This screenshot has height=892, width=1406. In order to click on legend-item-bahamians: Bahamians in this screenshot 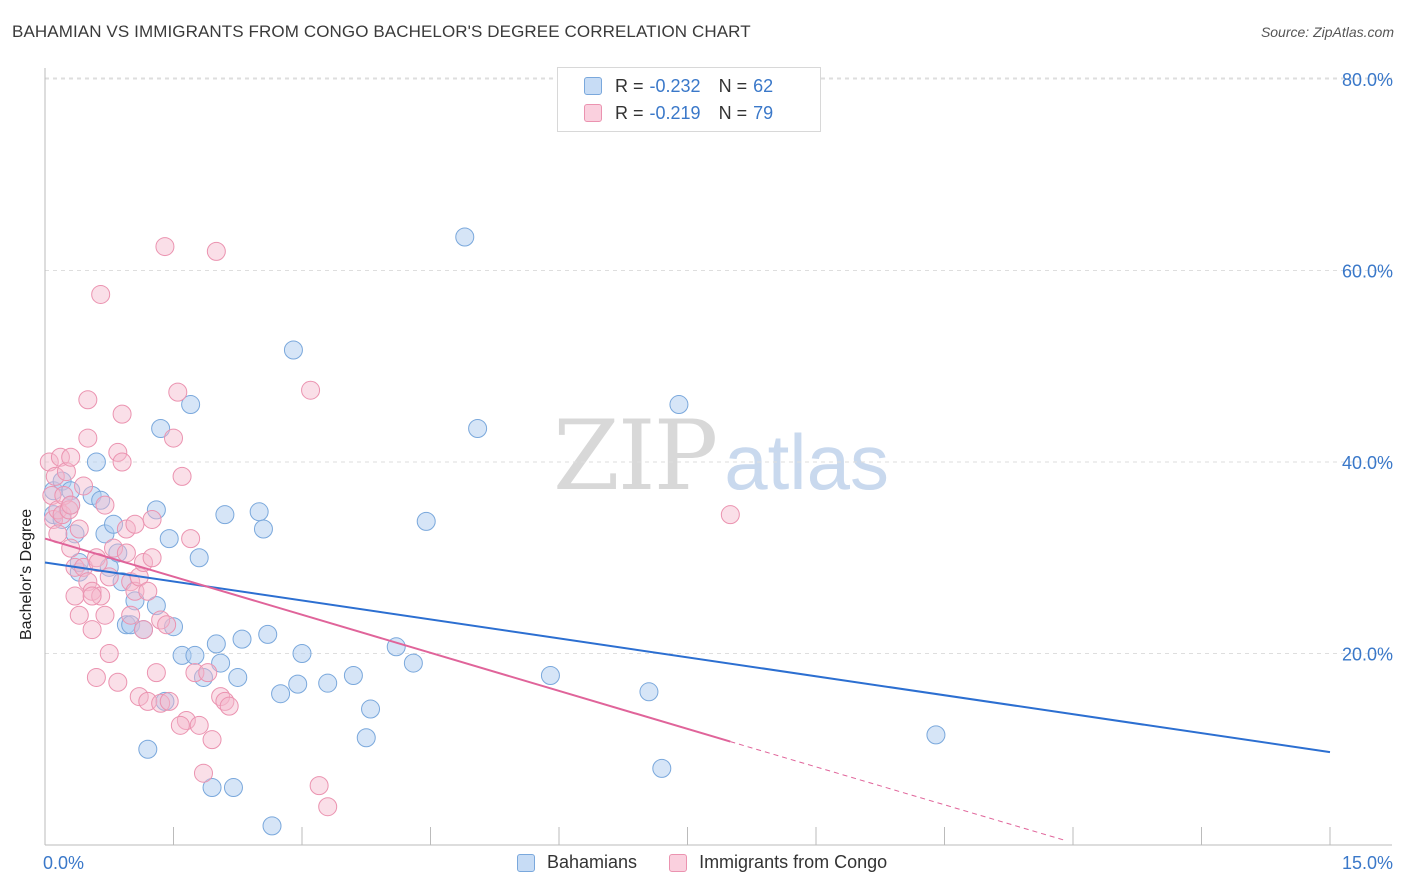, I will do `click(577, 862)`.